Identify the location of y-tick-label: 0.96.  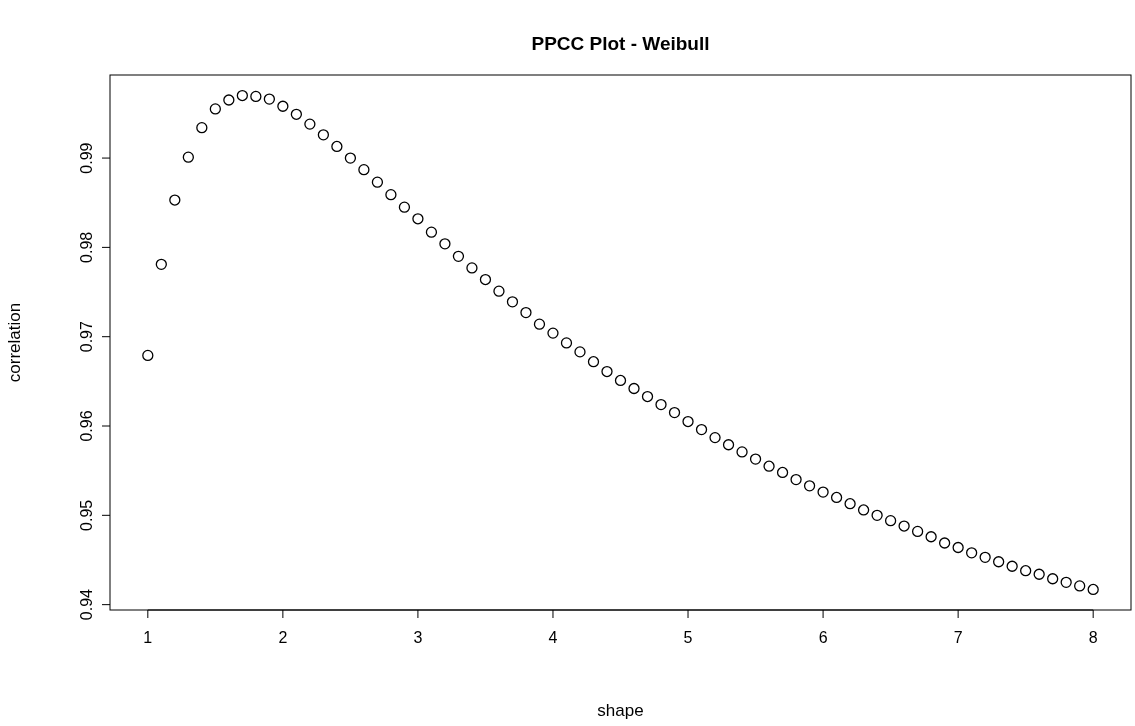
(86, 426).